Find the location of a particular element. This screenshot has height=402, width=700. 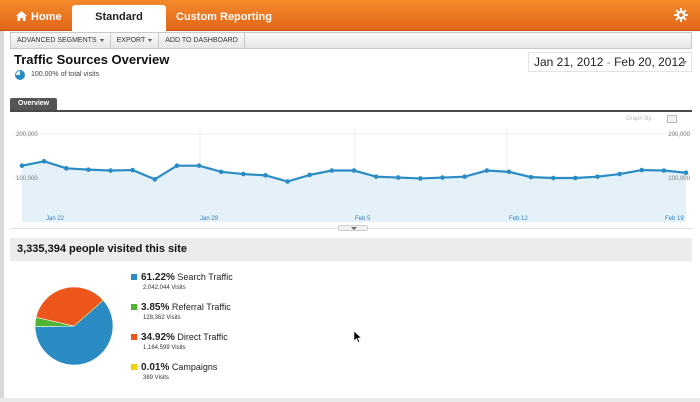

visitors-summary: 3,335,394 people visited this site is located at coordinates (351, 249).